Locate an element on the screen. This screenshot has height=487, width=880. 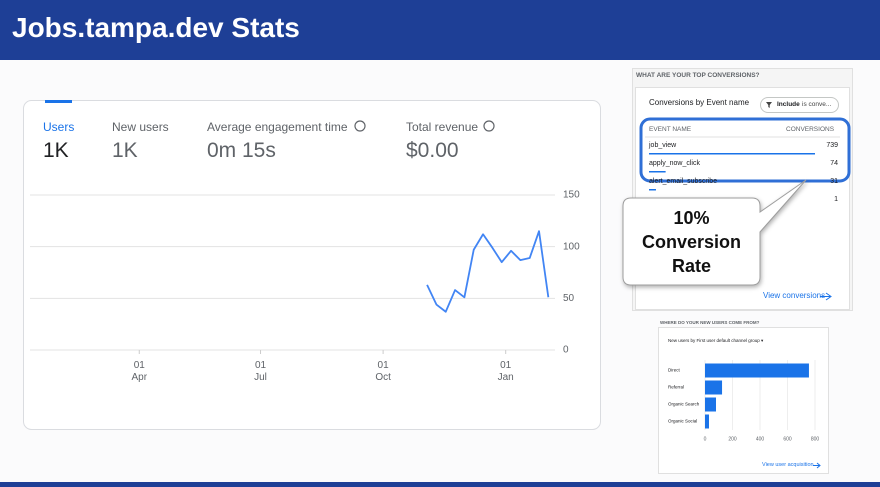
x-tick-label: 200 is located at coordinates (732, 439).